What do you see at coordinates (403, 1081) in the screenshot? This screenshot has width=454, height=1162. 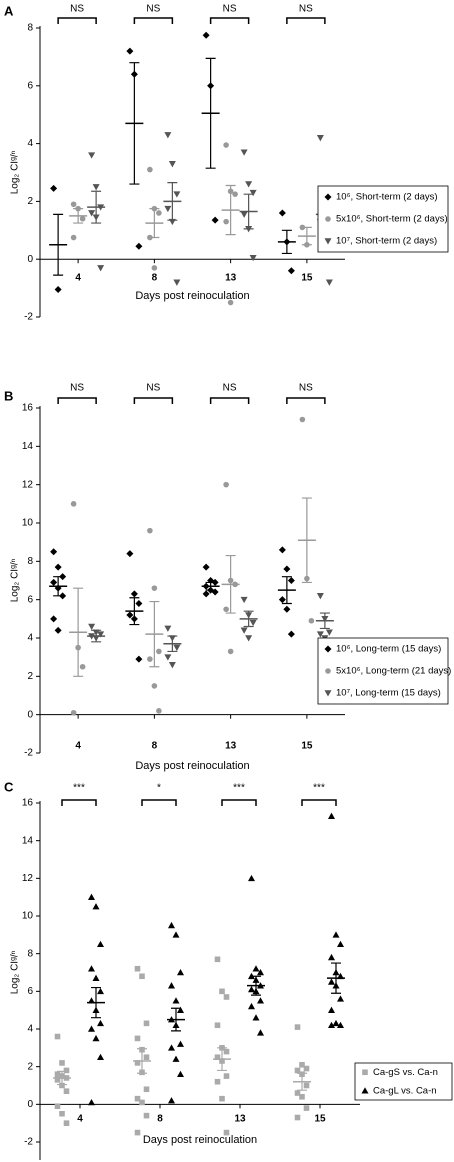 I see `legend-box` at bounding box center [403, 1081].